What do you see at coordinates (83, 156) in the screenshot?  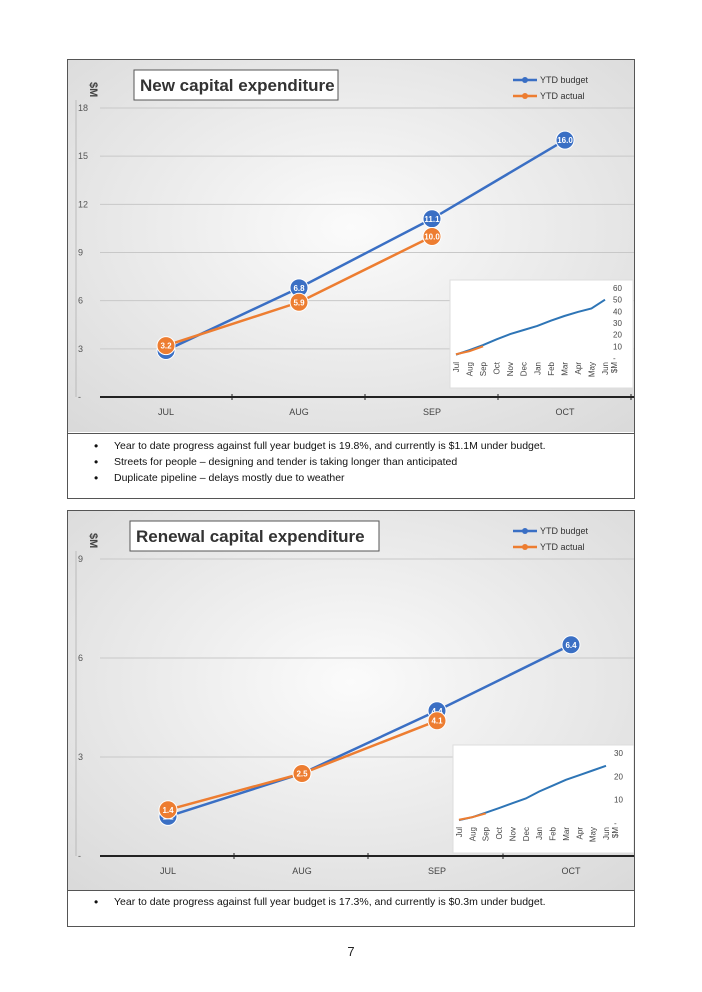 I see `y-tick-label: 15` at bounding box center [83, 156].